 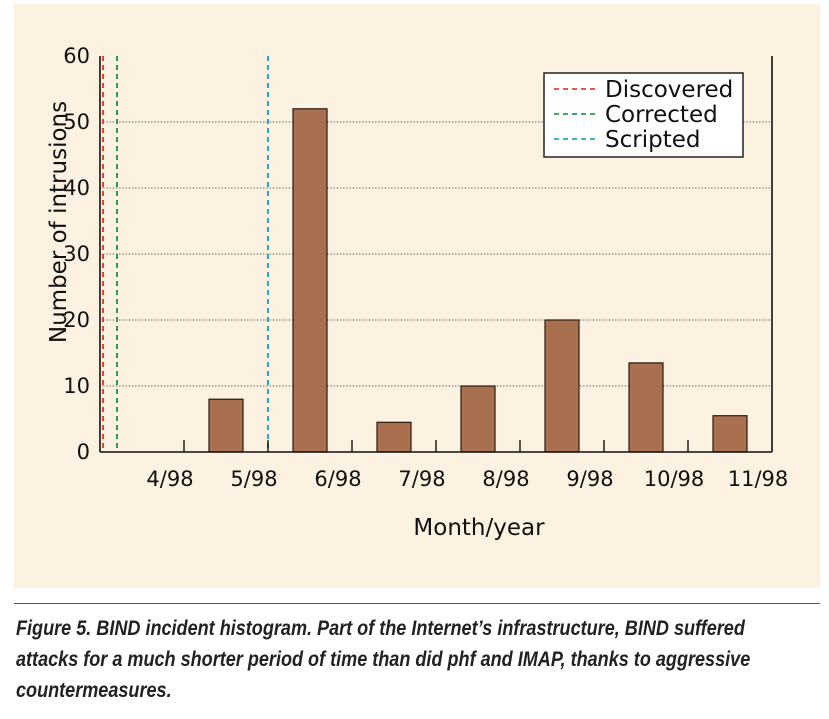 What do you see at coordinates (185, 254) in the screenshot?
I see `event-lines` at bounding box center [185, 254].